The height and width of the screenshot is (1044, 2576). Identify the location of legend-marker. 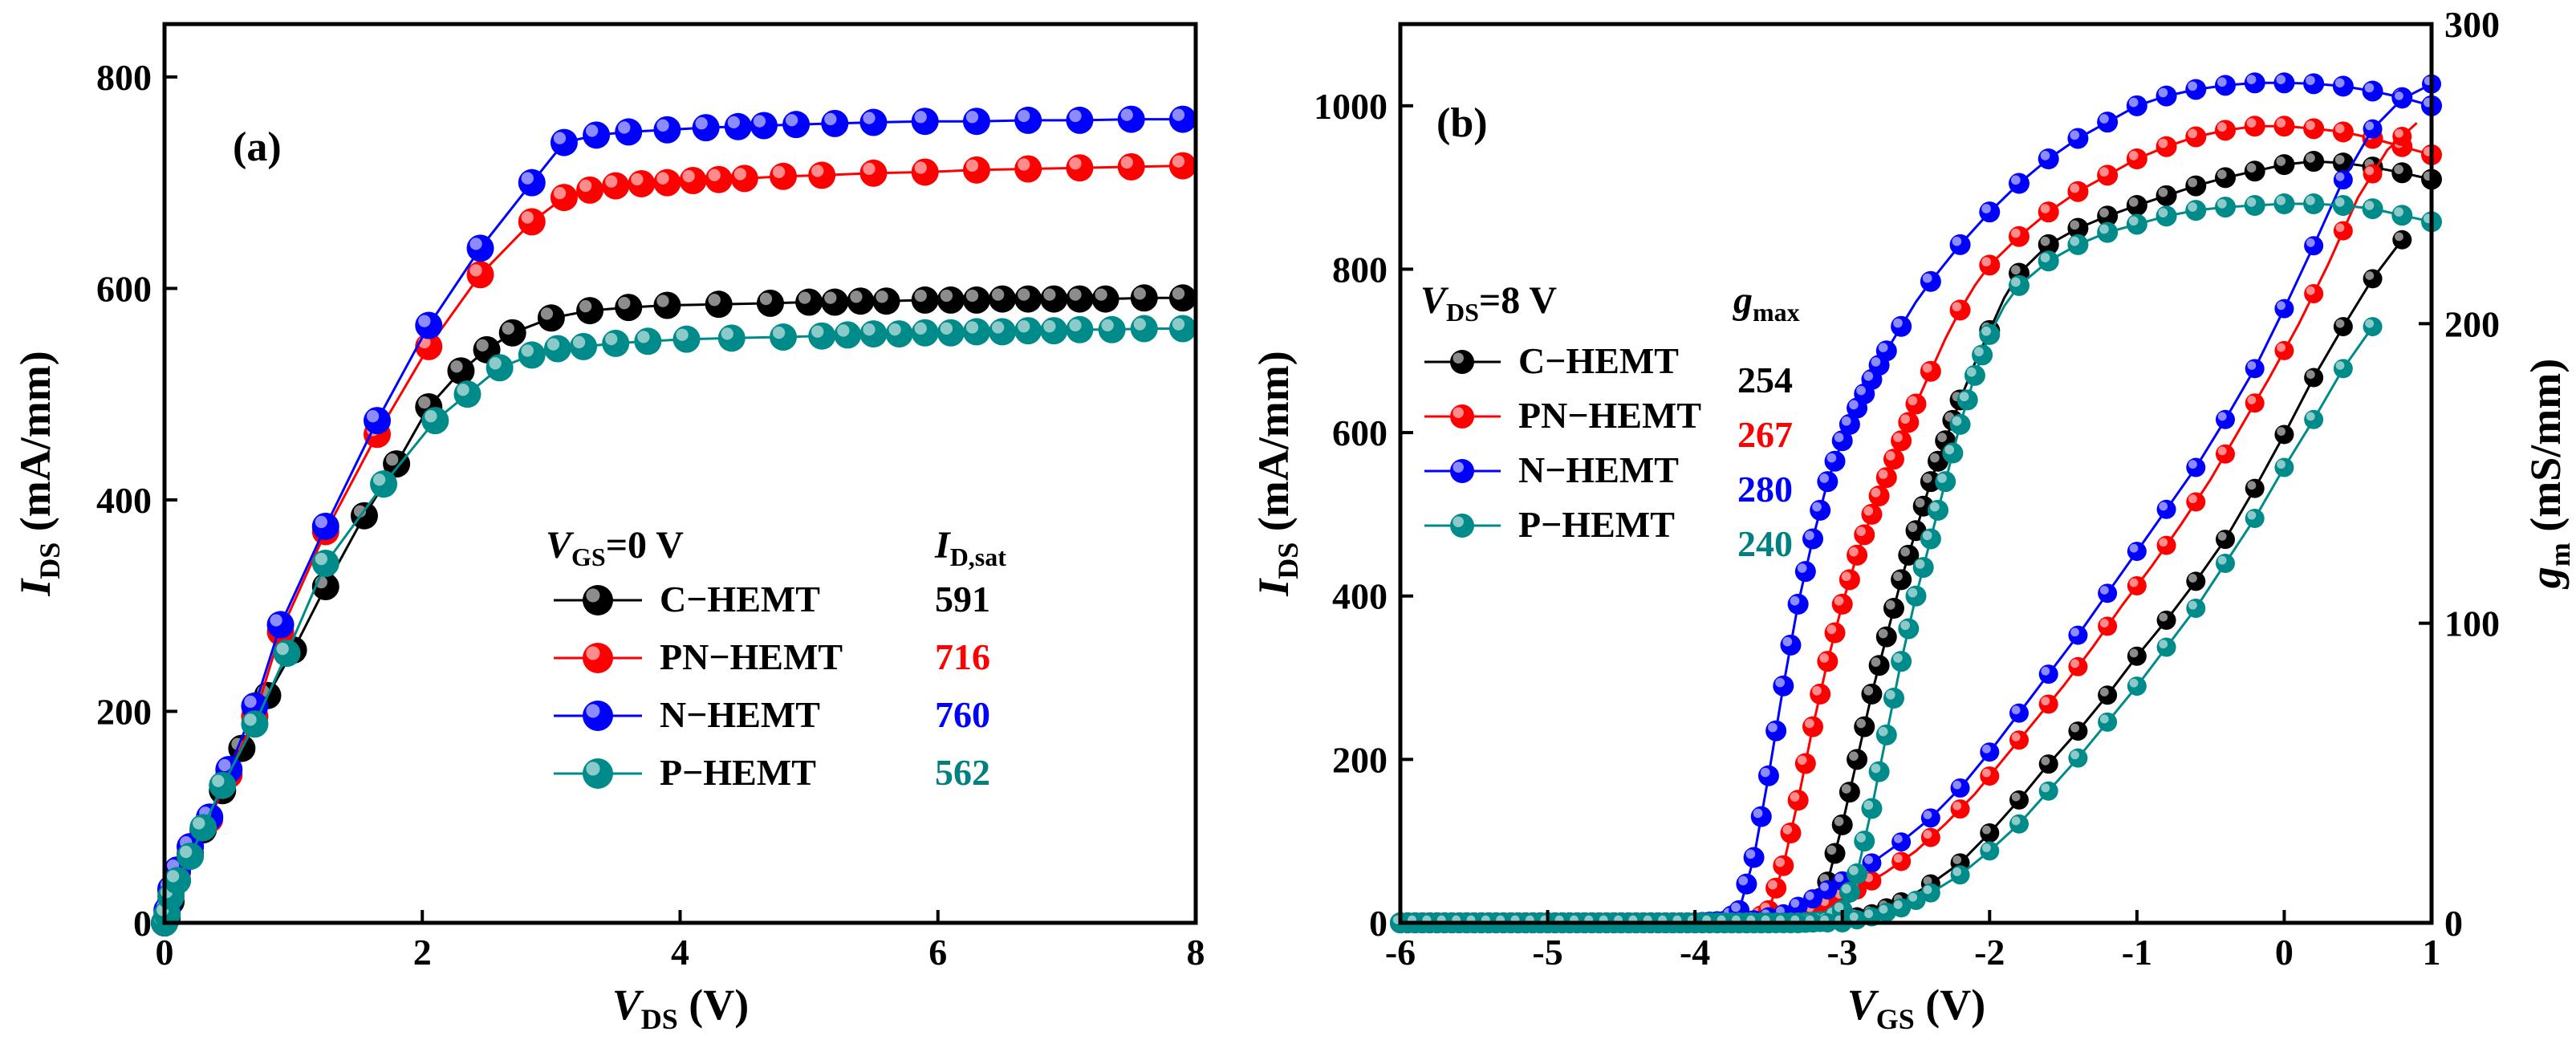
(1462, 416).